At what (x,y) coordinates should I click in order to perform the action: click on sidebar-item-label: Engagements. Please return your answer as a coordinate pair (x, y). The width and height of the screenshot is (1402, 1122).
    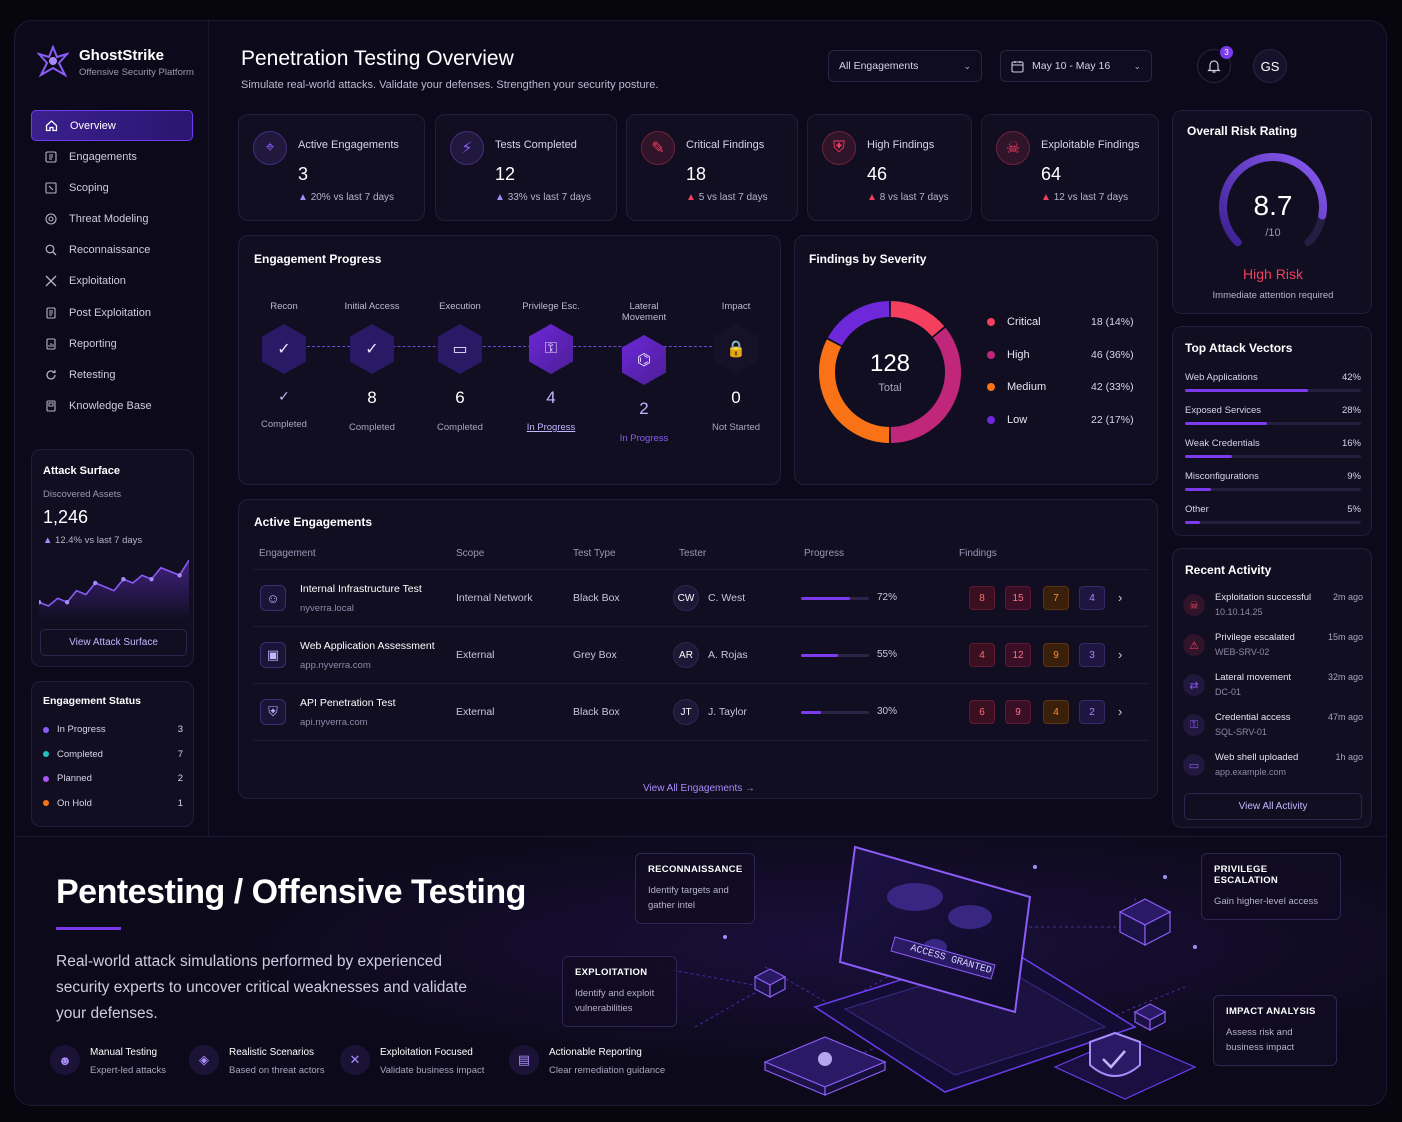
    Looking at the image, I should click on (103, 156).